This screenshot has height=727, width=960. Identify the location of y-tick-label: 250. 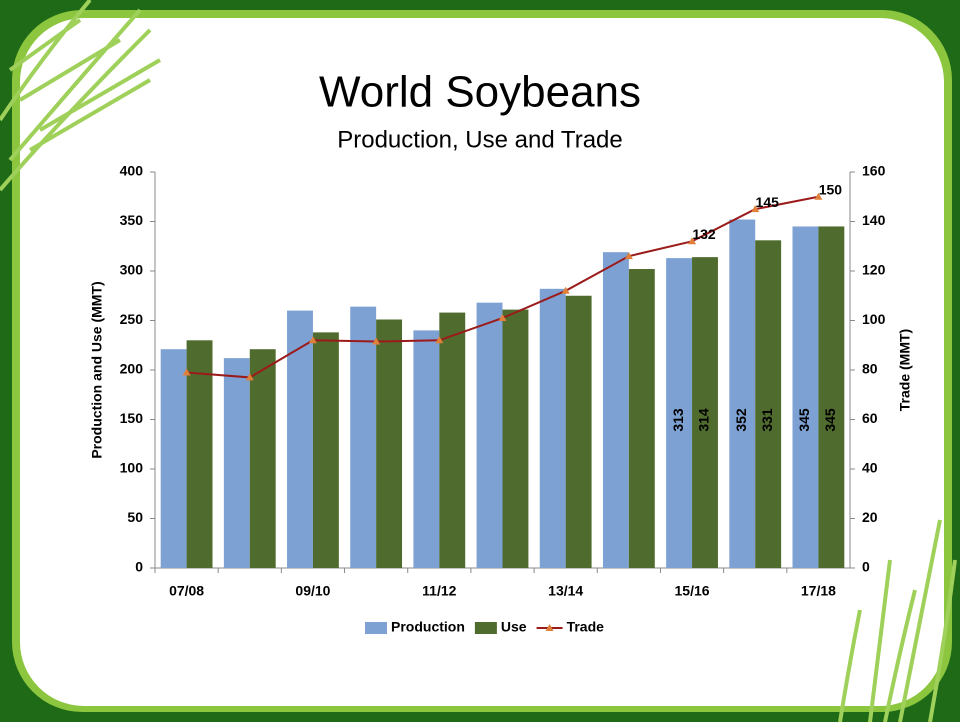
(132, 319).